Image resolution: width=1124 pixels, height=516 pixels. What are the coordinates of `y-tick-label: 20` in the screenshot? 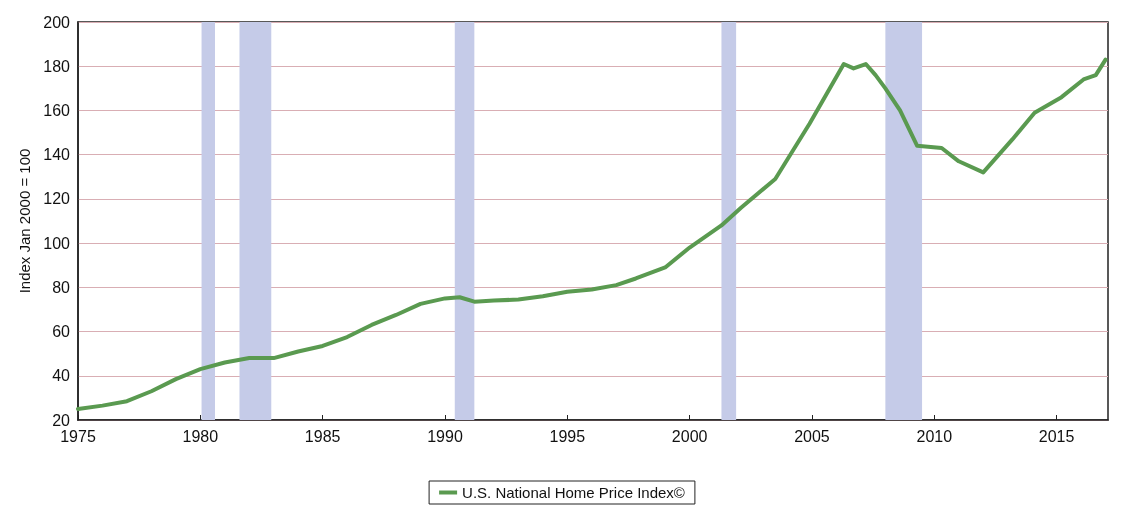 It's located at (61, 420).